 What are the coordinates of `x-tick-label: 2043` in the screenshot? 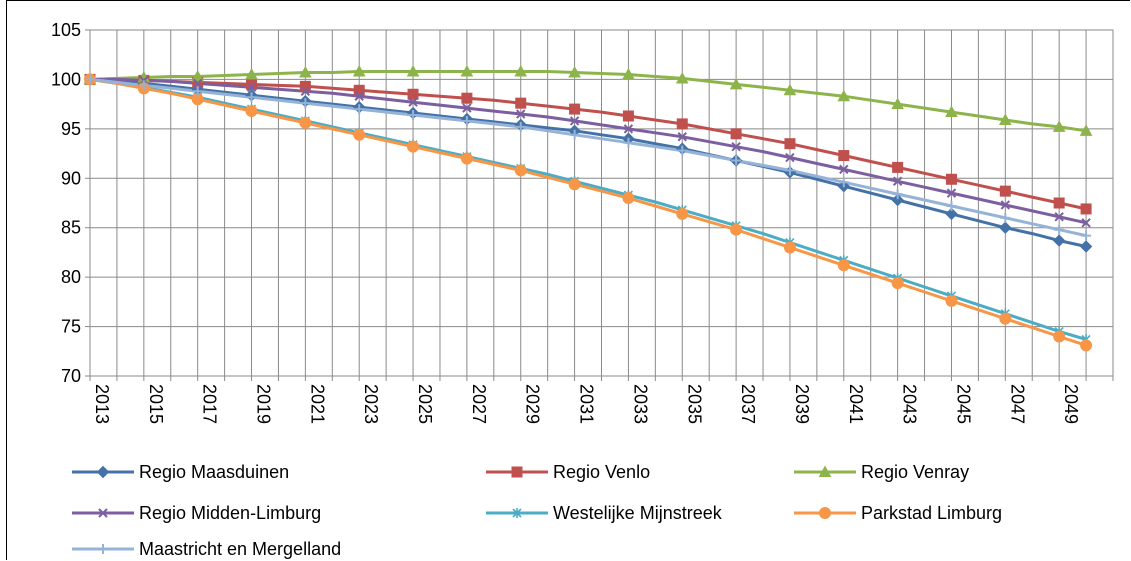 It's located at (910, 404).